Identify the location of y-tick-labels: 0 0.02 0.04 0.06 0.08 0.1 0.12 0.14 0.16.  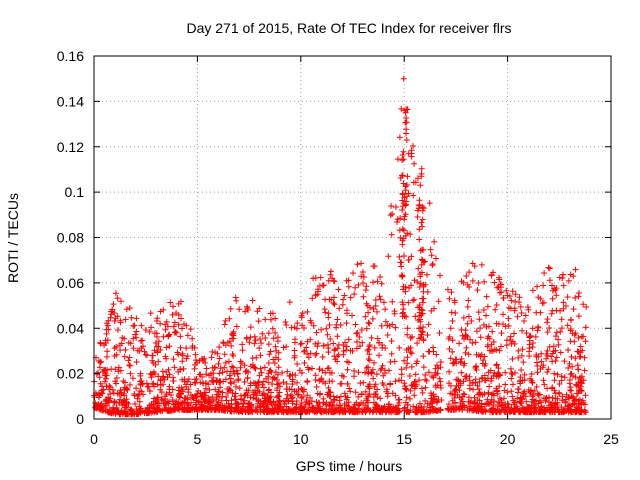
(70, 237).